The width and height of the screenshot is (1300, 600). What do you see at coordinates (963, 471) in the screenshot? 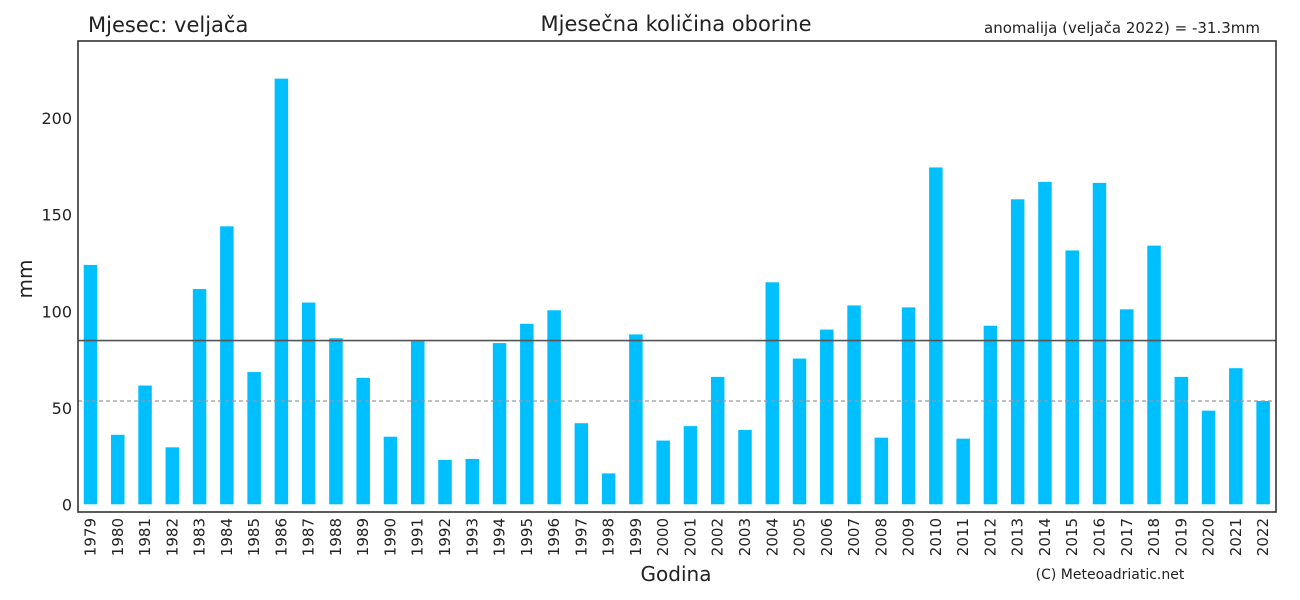
I see `bar-2011` at bounding box center [963, 471].